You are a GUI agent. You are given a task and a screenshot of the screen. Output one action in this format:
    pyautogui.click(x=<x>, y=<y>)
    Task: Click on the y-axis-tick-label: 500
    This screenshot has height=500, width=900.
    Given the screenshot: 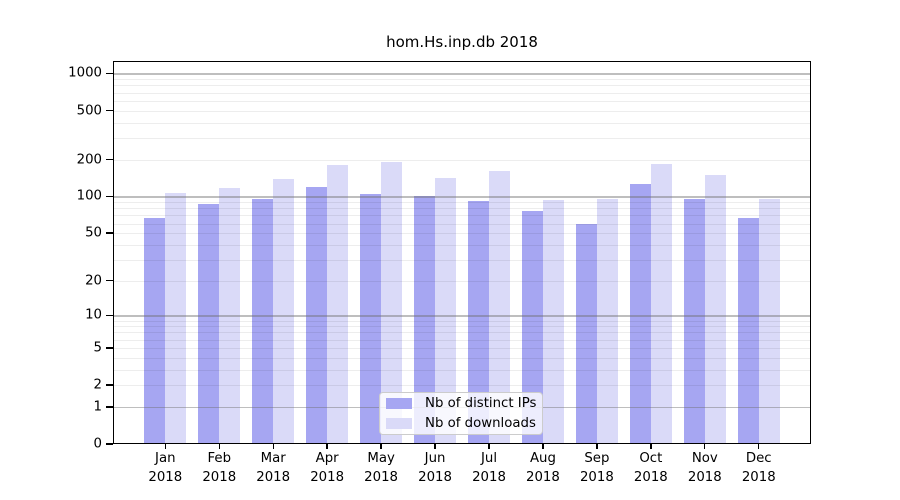 What is the action you would take?
    pyautogui.click(x=89, y=111)
    